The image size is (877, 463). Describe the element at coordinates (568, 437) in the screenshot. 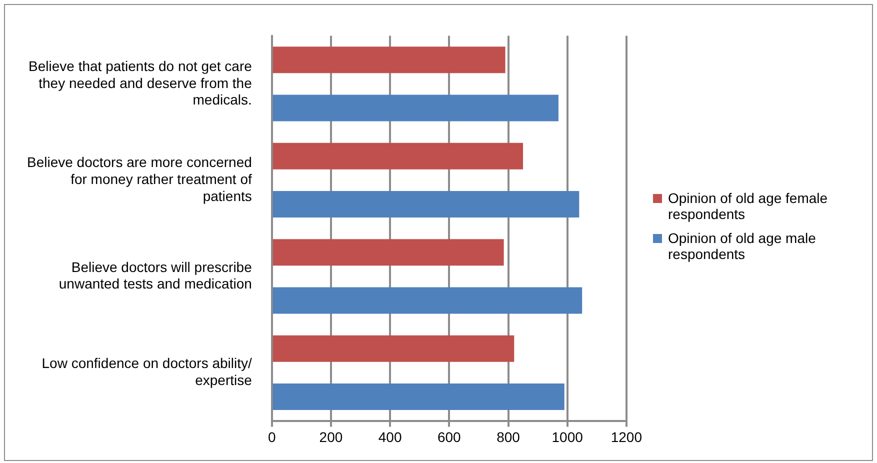

I see `x-tick-label: 1000` at that location.